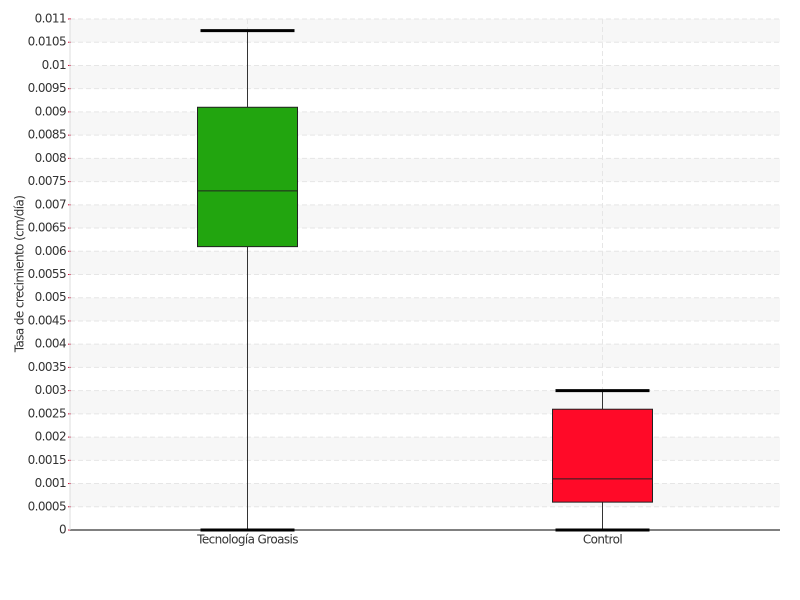  Describe the element at coordinates (50, 390) in the screenshot. I see `y-tick-label: 0.003` at that location.